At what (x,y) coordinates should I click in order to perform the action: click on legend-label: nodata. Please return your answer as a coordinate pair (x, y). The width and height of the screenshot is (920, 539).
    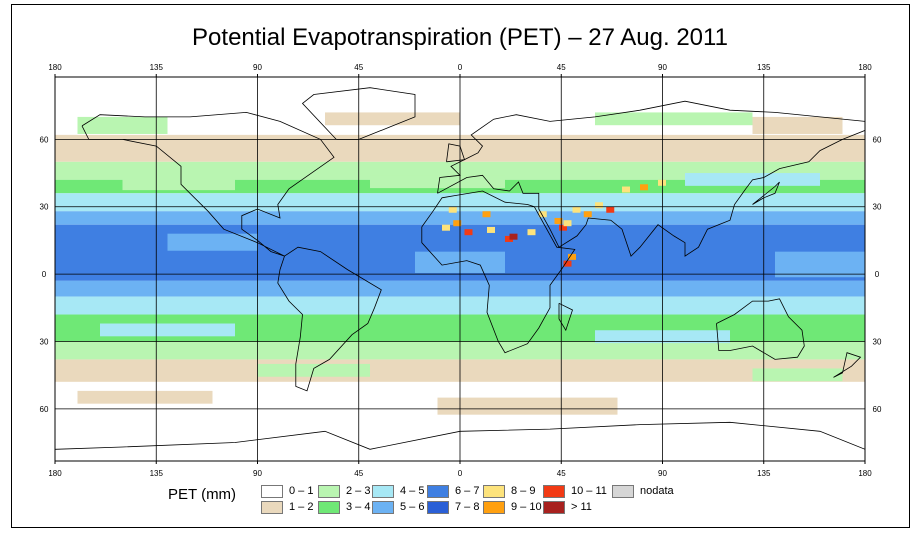
    Looking at the image, I should click on (657, 491).